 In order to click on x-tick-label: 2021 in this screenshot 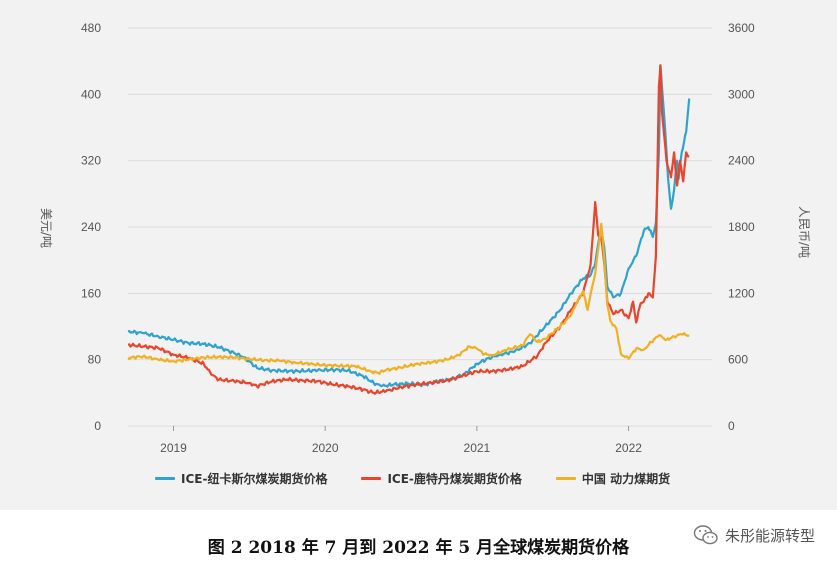, I will do `click(477, 448)`.